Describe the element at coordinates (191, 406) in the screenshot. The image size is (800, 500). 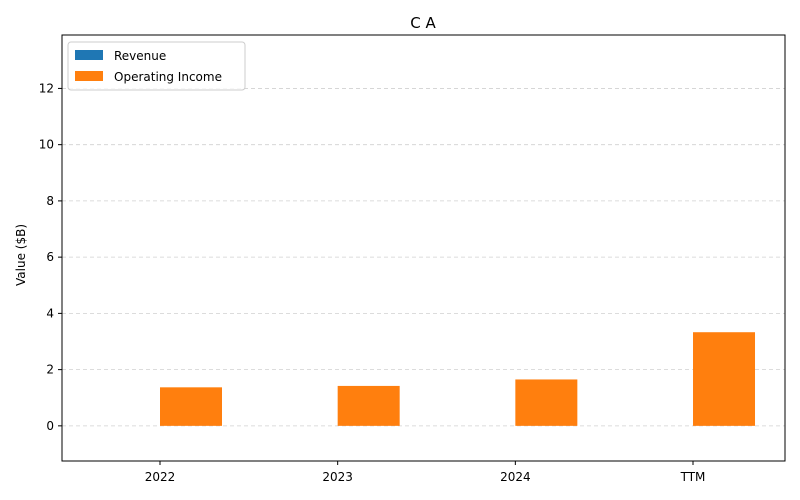
I see `bar-operating-income-2022` at that location.